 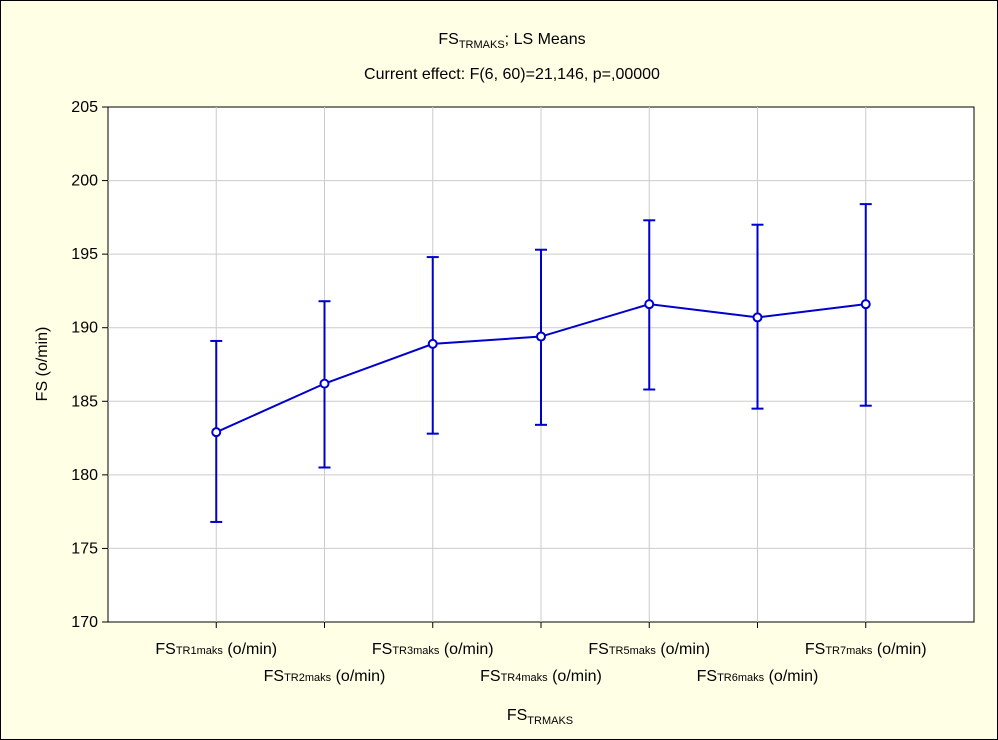 I want to click on x-tick-label-subscript: TR3maks, so click(x=416, y=651).